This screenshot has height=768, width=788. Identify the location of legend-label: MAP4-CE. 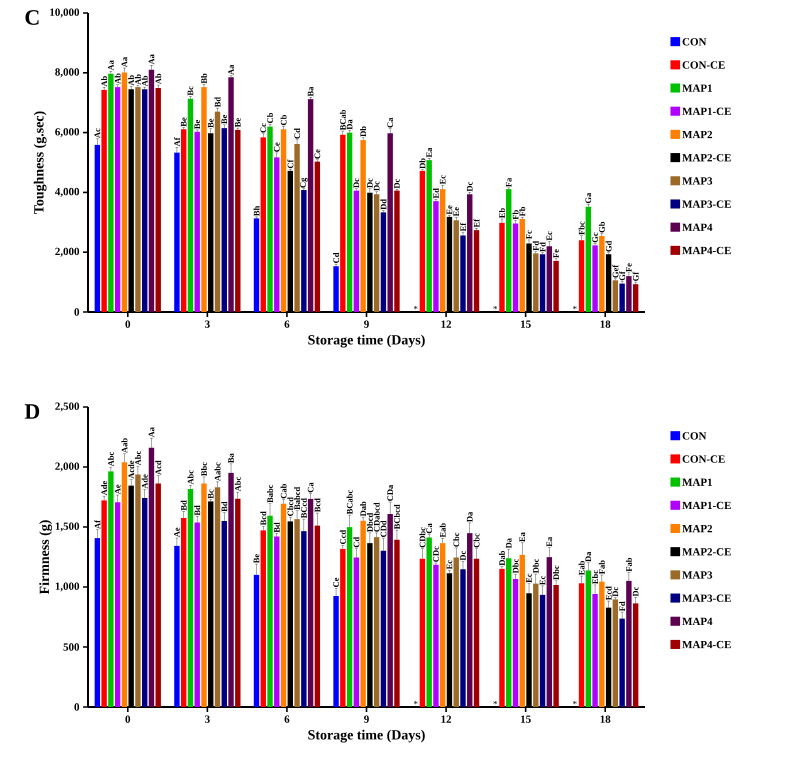
(706, 644).